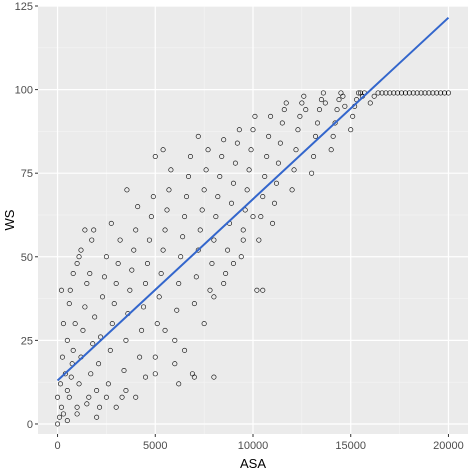 The height and width of the screenshot is (474, 474). I want to click on x-tick-label: 0, so click(57, 446).